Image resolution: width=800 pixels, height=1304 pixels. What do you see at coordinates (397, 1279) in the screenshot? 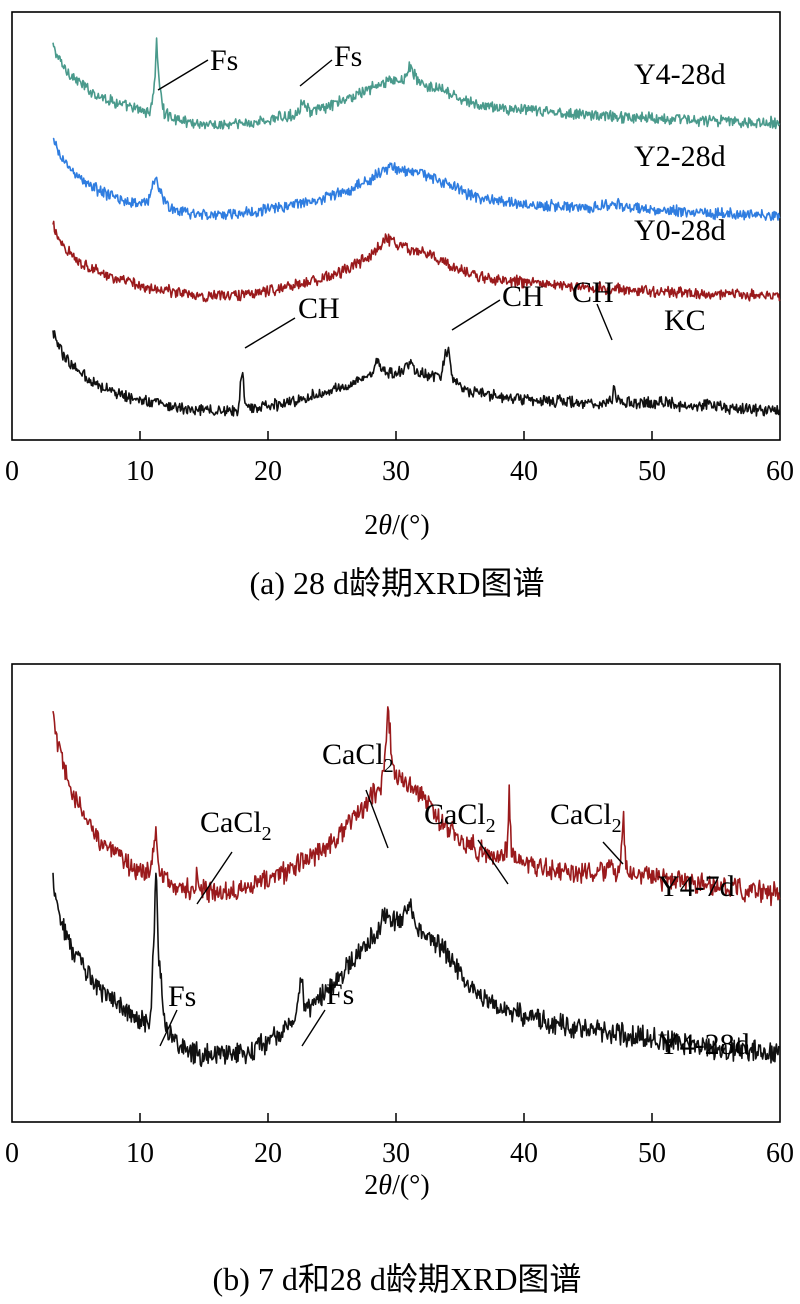
I see `panel-b-caption: (b) 7 d和28 d龄期XRD图谱` at bounding box center [397, 1279].